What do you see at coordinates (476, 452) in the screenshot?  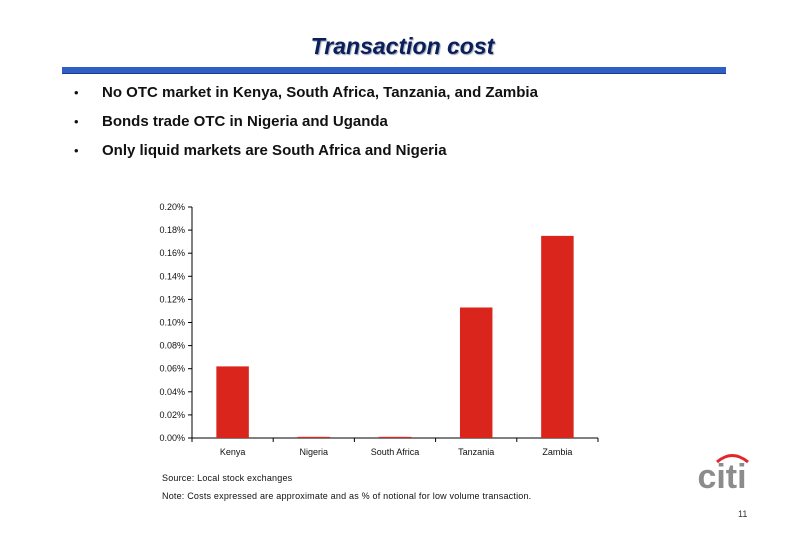 I see `x-category-label: Tanzania` at bounding box center [476, 452].